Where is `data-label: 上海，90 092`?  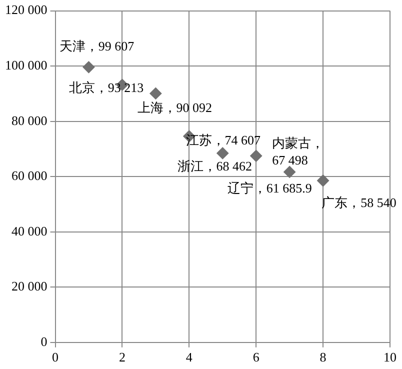 data-label: 上海，90 092 is located at coordinates (174, 107).